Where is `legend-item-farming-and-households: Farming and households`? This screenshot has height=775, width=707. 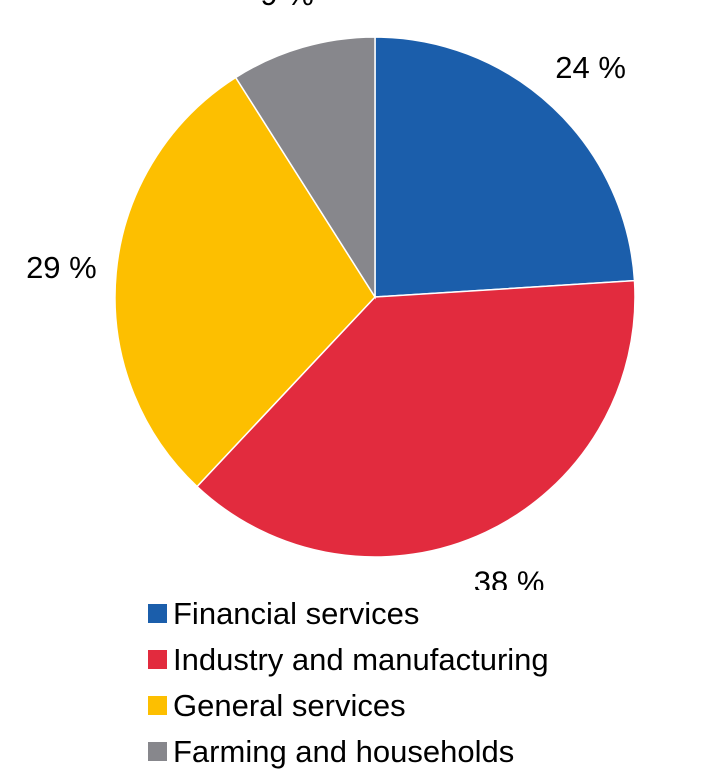
legend-item-farming-and-households: Farming and households is located at coordinates (348, 751).